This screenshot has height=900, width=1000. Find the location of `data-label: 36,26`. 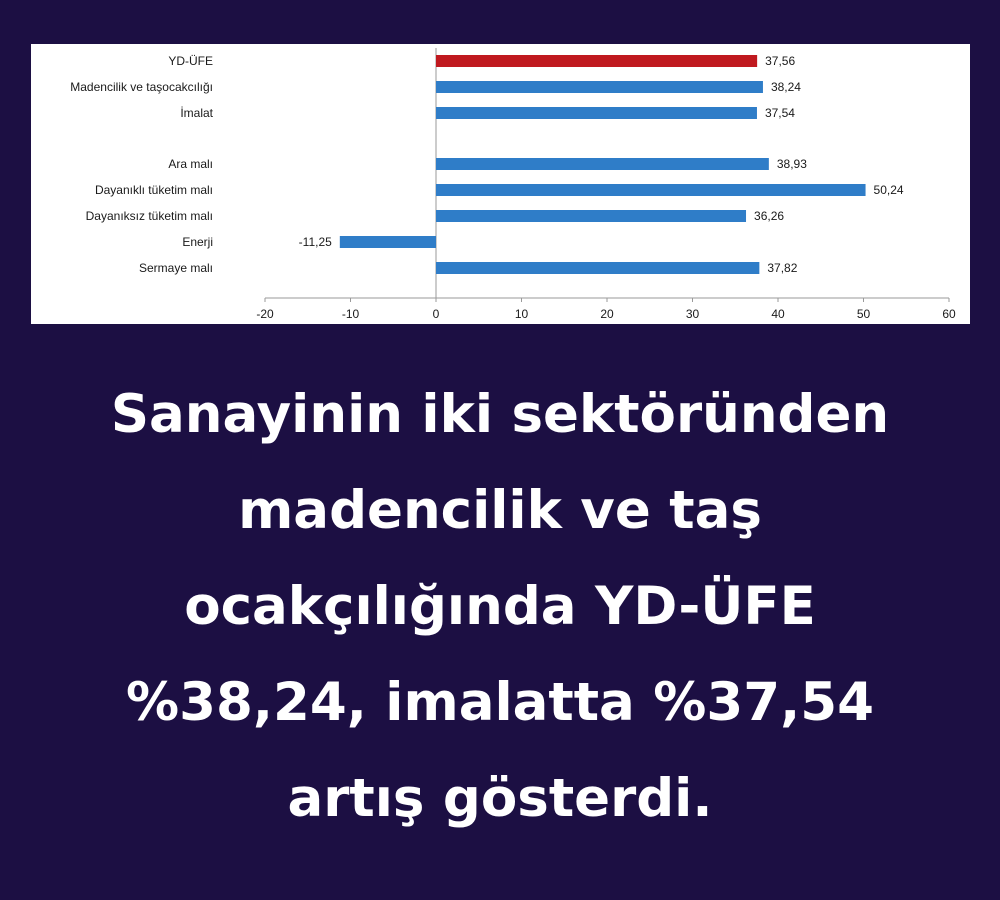

data-label: 36,26 is located at coordinates (769, 216).